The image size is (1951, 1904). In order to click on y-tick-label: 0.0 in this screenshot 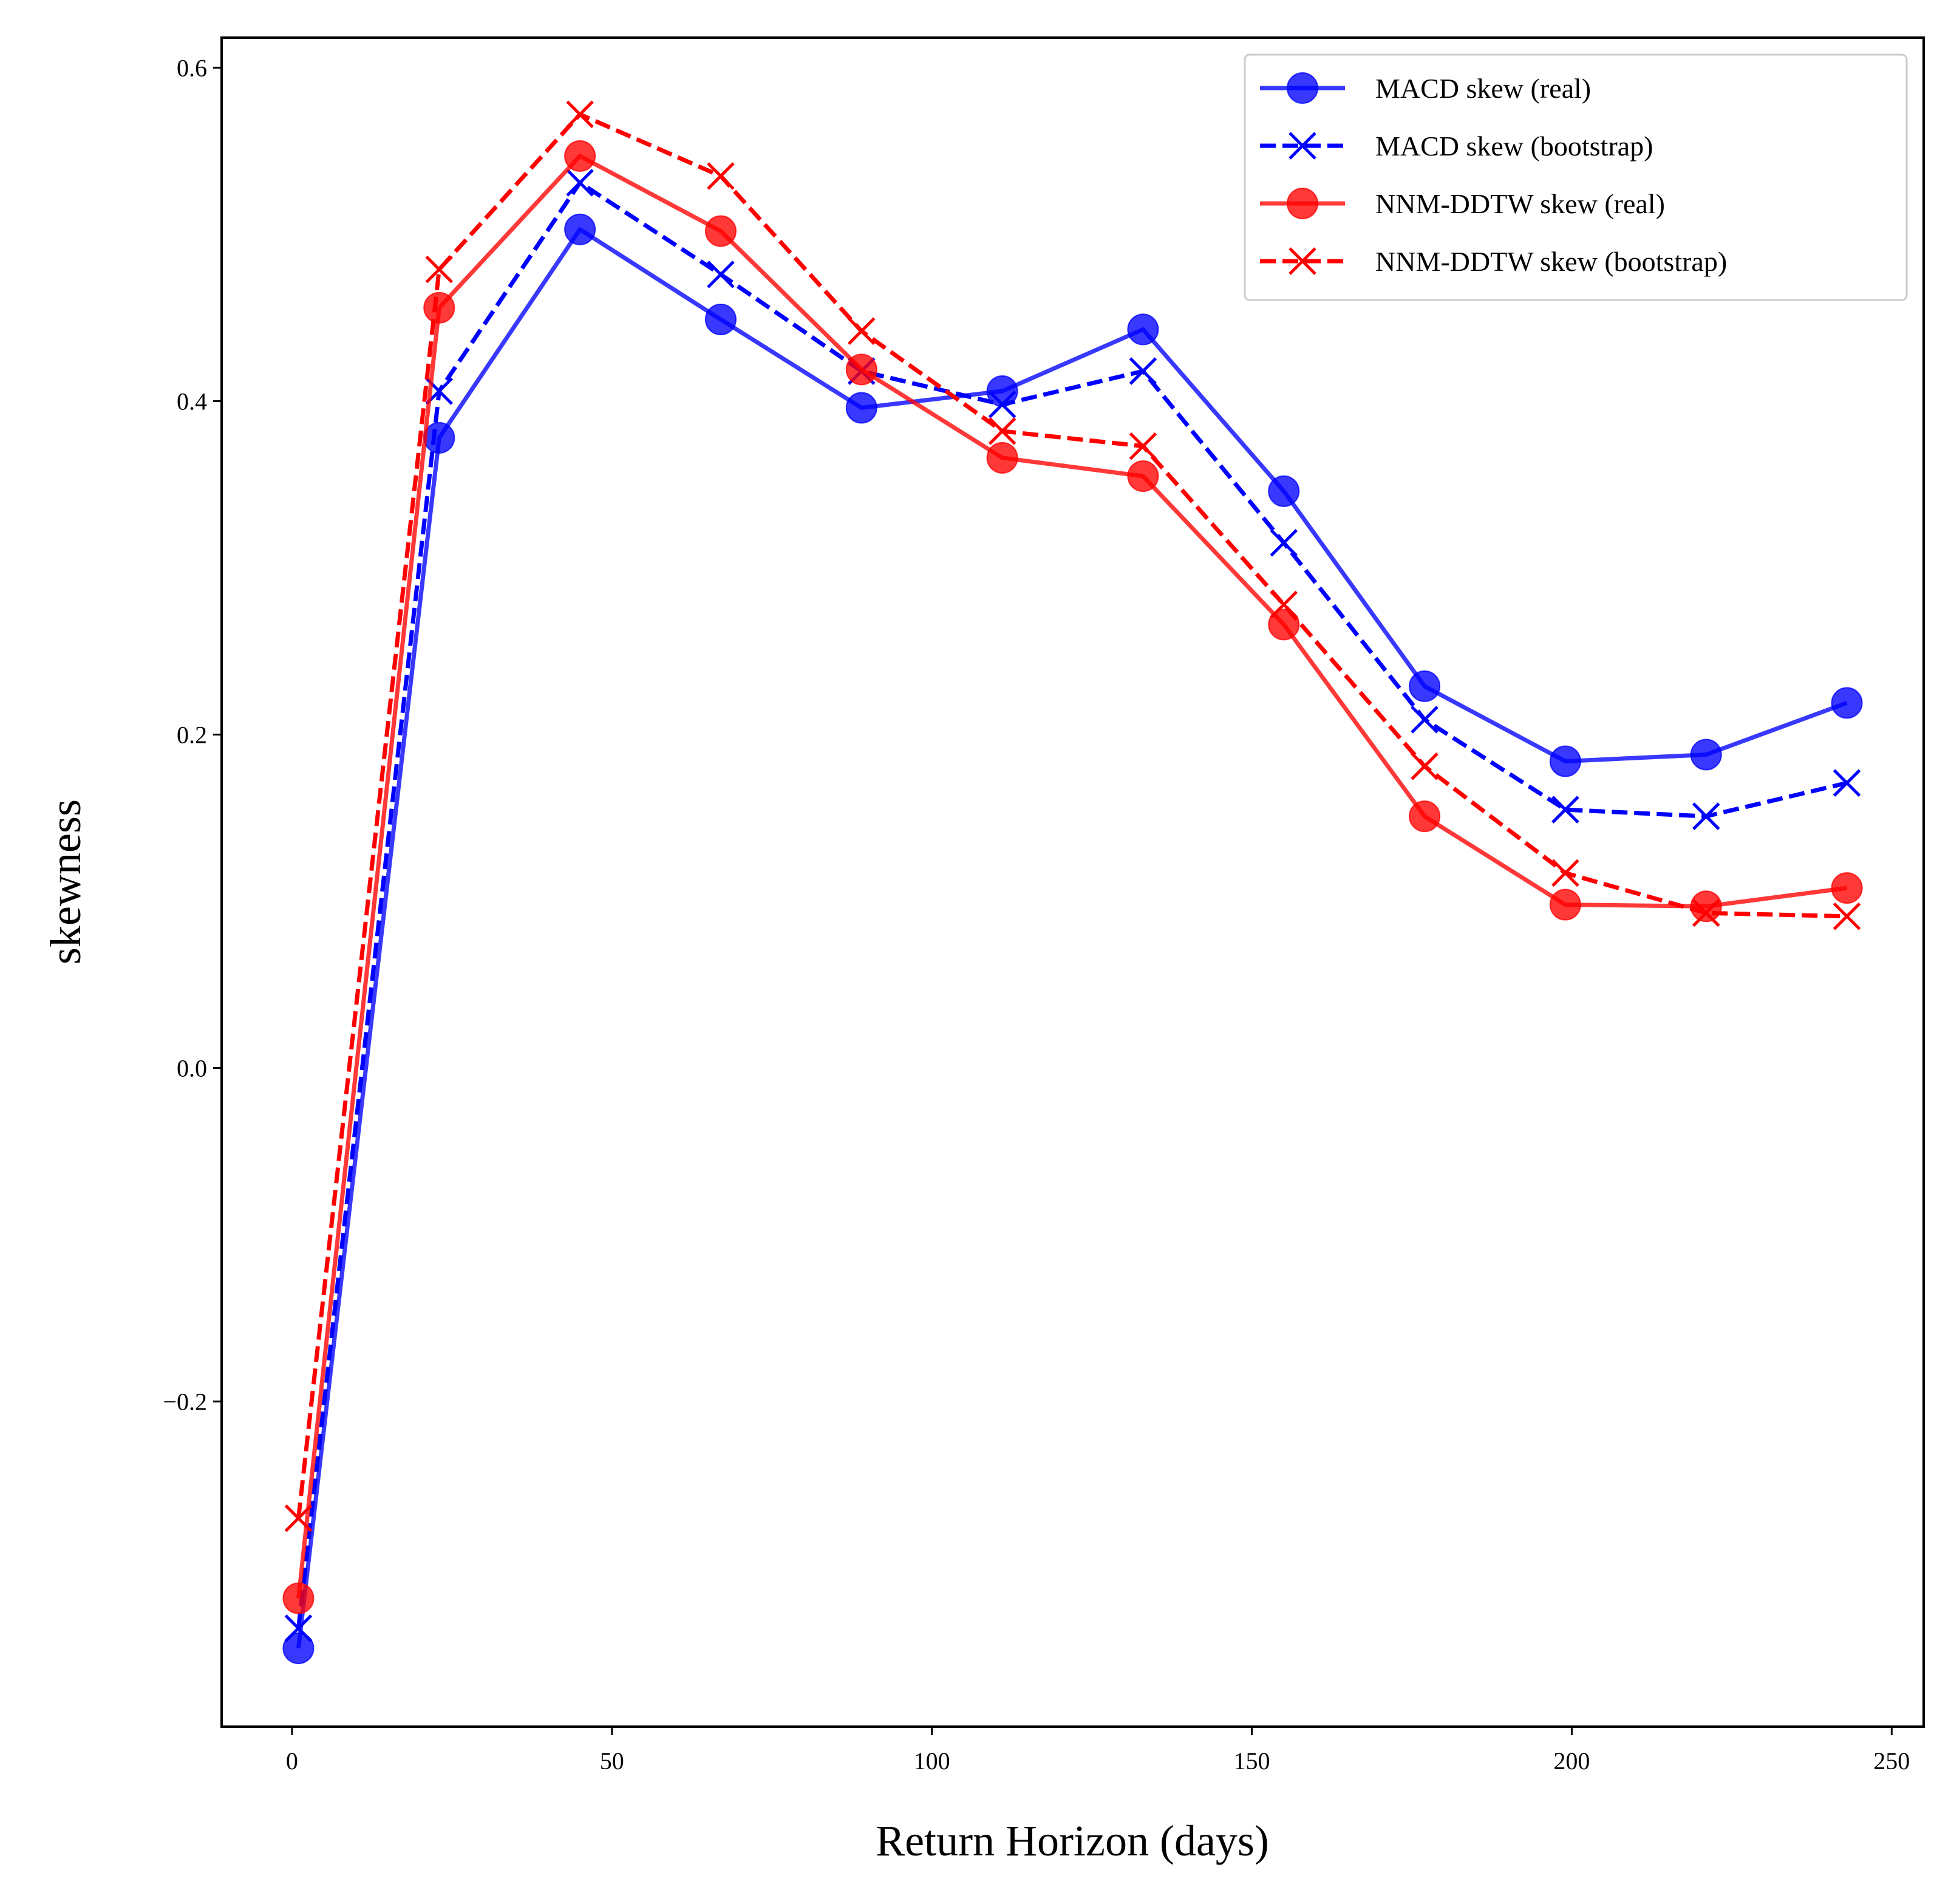, I will do `click(192, 1068)`.